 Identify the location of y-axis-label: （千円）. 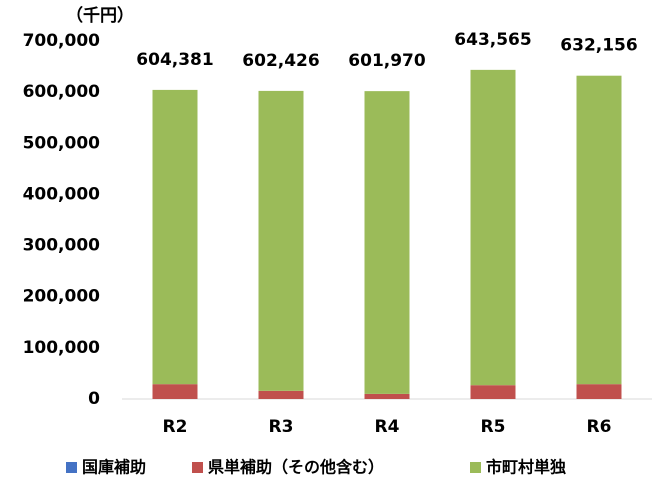
(100, 15).